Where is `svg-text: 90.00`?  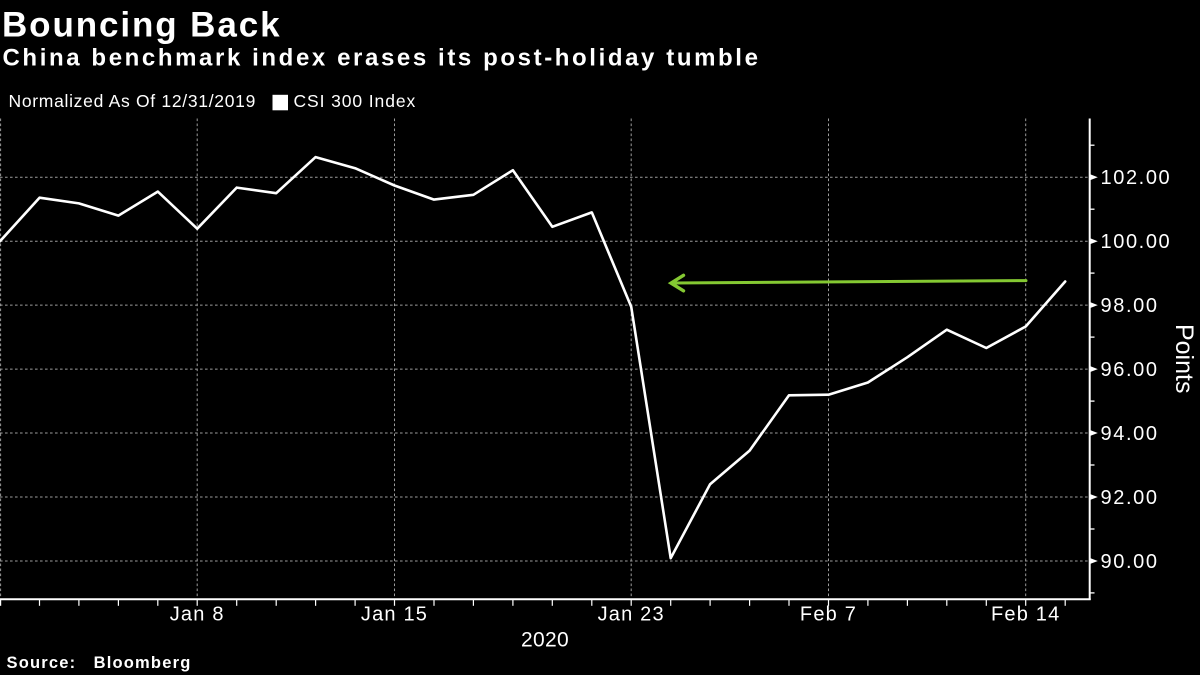 svg-text: 90.00 is located at coordinates (1130, 562).